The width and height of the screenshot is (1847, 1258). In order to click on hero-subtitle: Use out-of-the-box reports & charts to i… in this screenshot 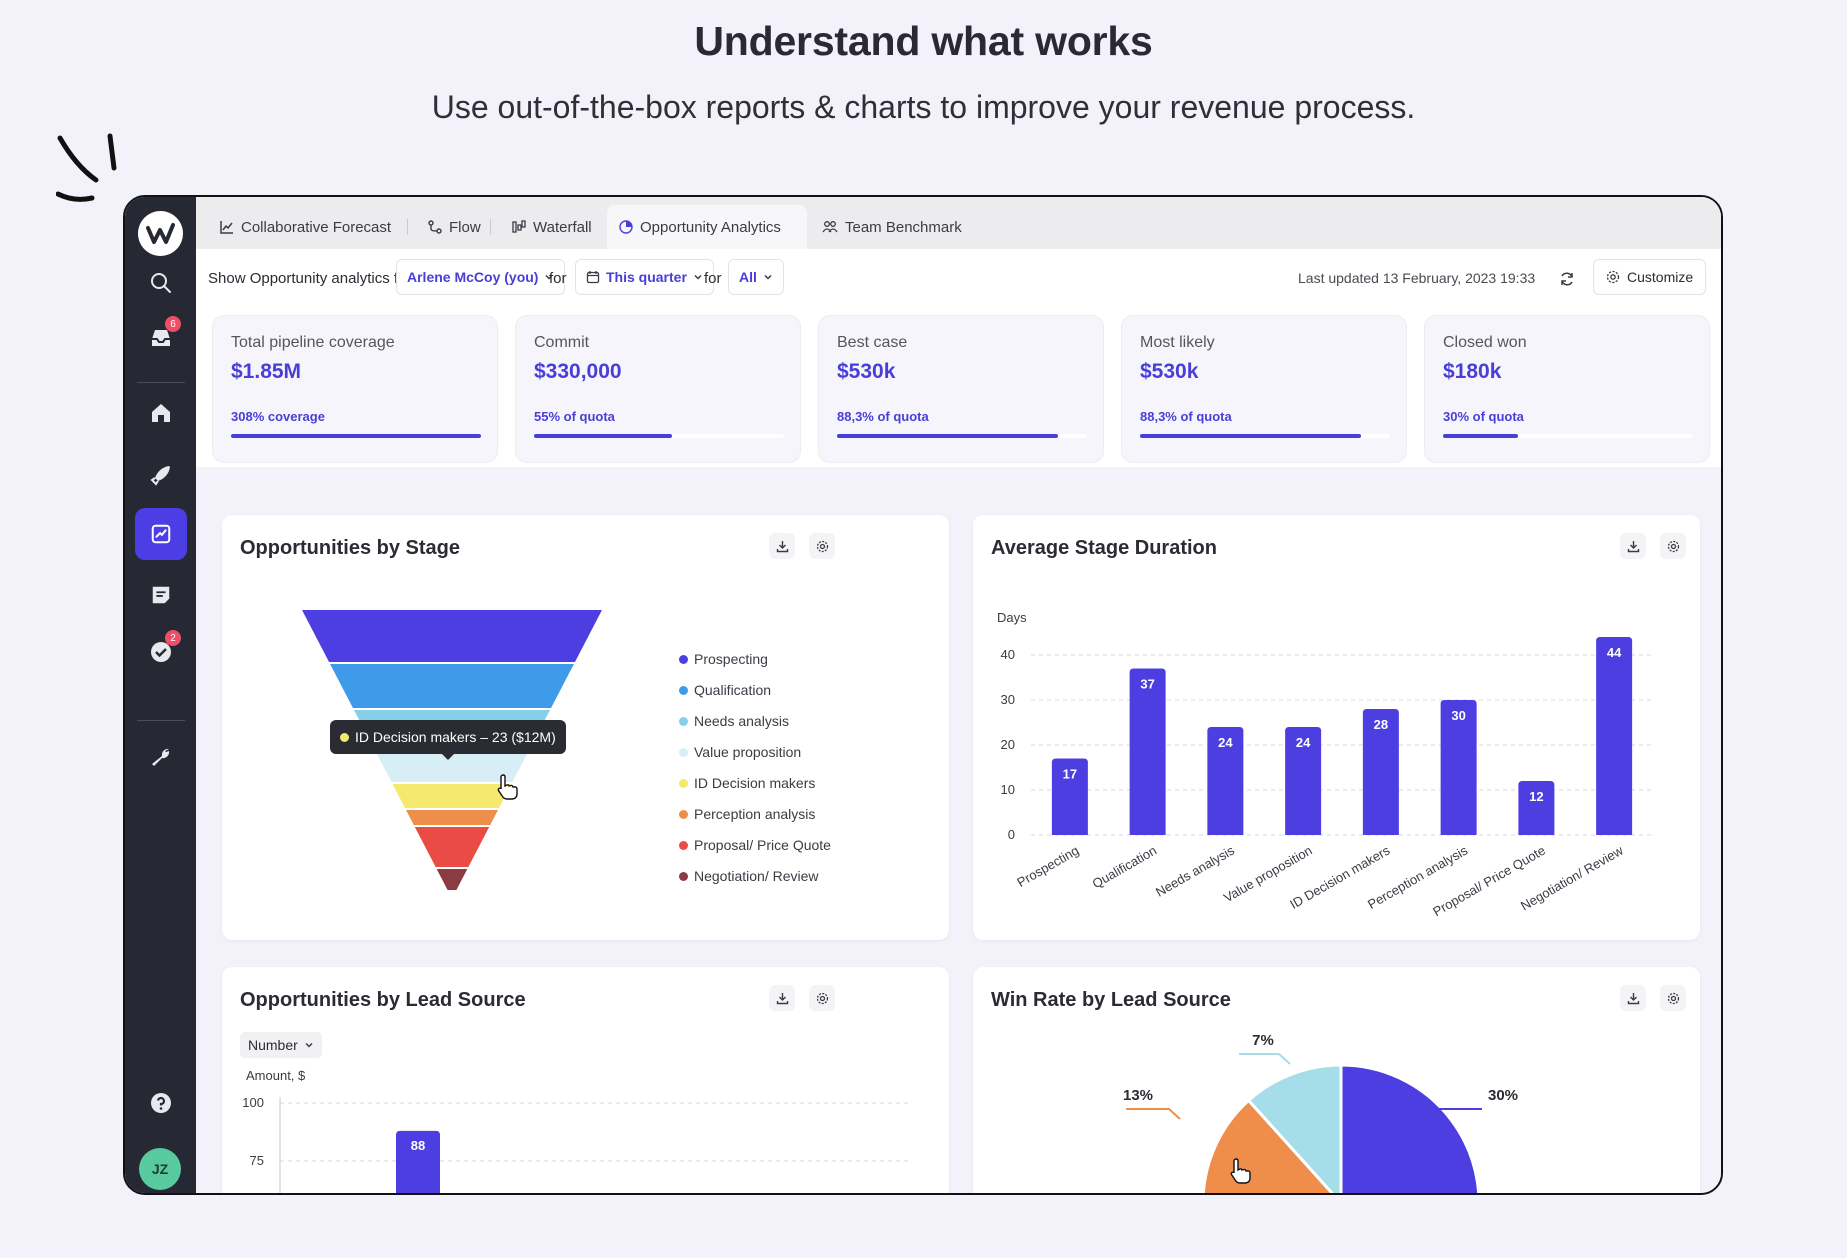, I will do `click(923, 107)`.